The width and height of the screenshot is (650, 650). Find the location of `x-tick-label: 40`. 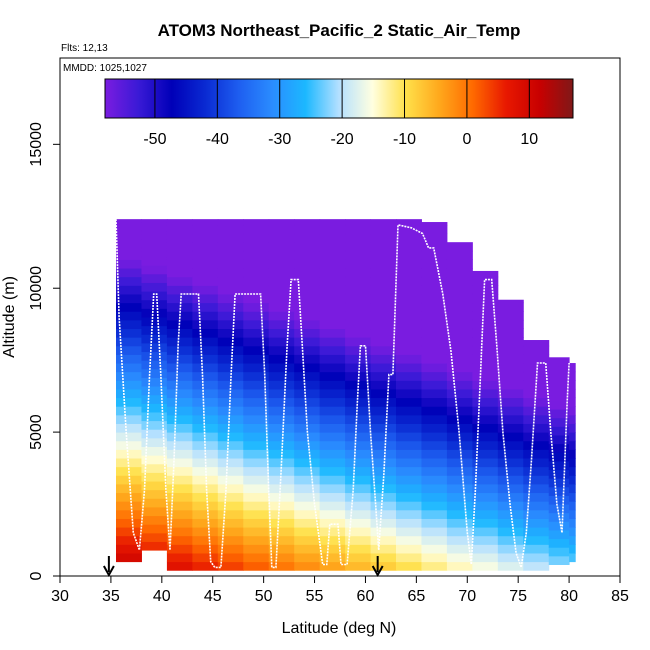

x-tick-label: 40 is located at coordinates (162, 596).